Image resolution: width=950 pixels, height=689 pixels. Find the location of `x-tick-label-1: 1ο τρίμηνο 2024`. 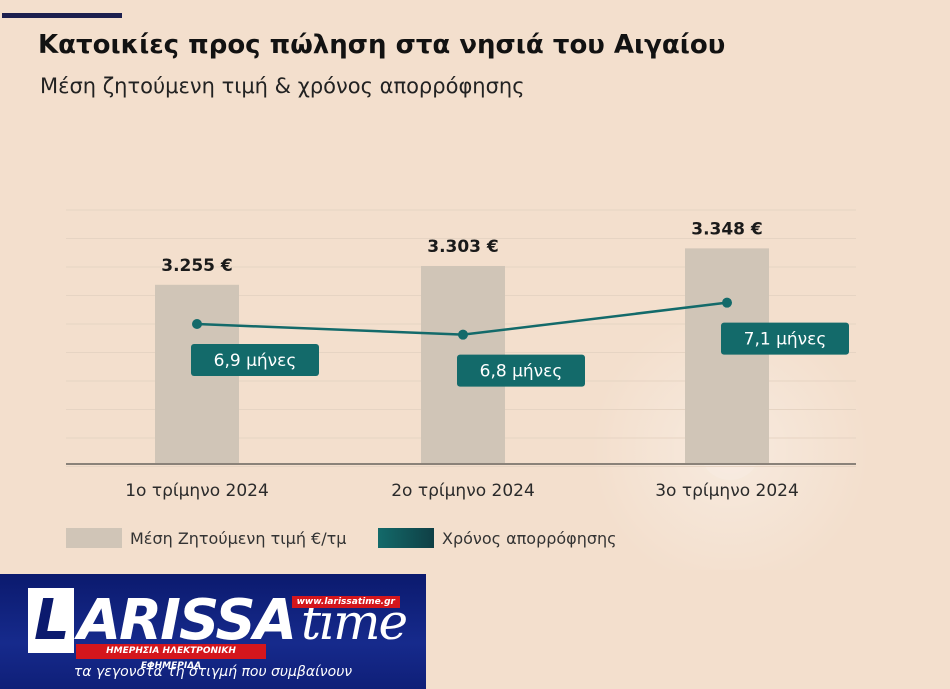

x-tick-label-1: 1ο τρίμηνο 2024 is located at coordinates (197, 491).